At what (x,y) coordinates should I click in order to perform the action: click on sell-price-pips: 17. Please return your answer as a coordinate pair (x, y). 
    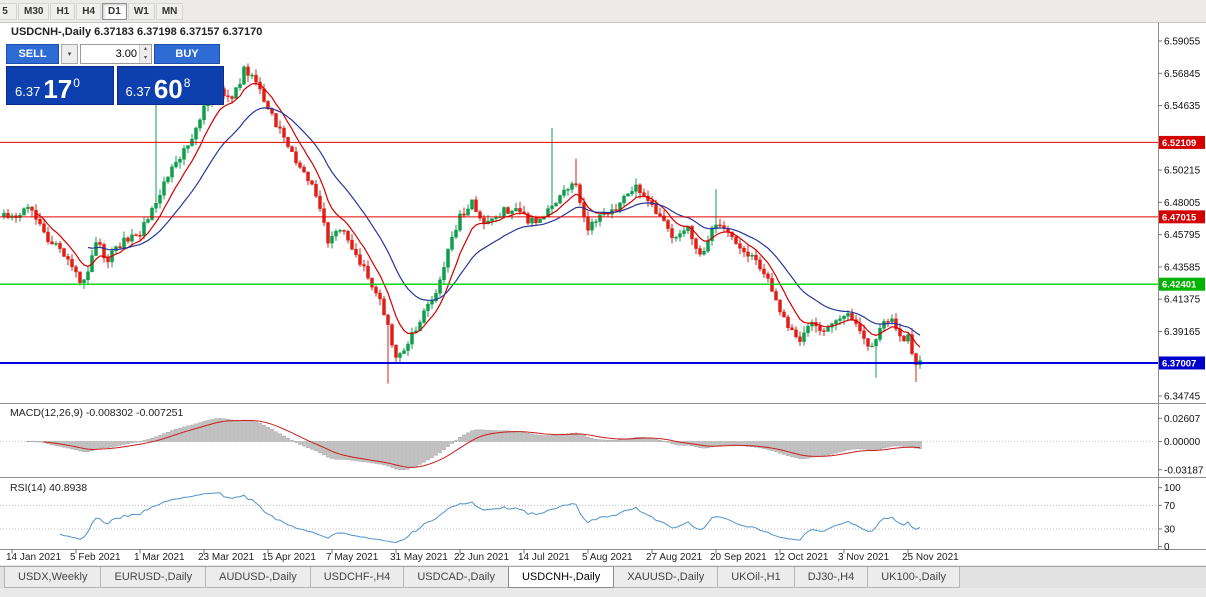
    Looking at the image, I should click on (58, 89).